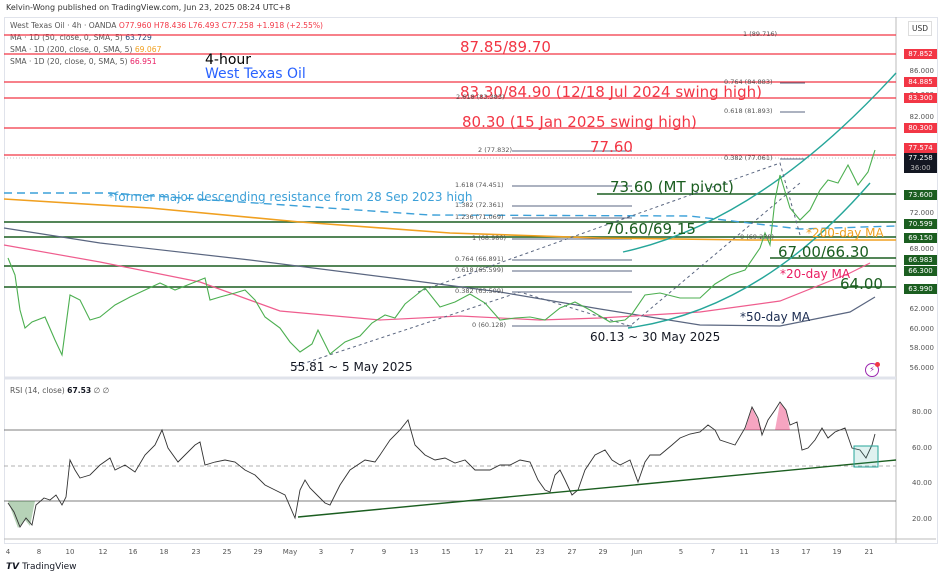  What do you see at coordinates (479, 270) in the screenshot?
I see `fib-label: 0.618 (65.599)` at bounding box center [479, 270].